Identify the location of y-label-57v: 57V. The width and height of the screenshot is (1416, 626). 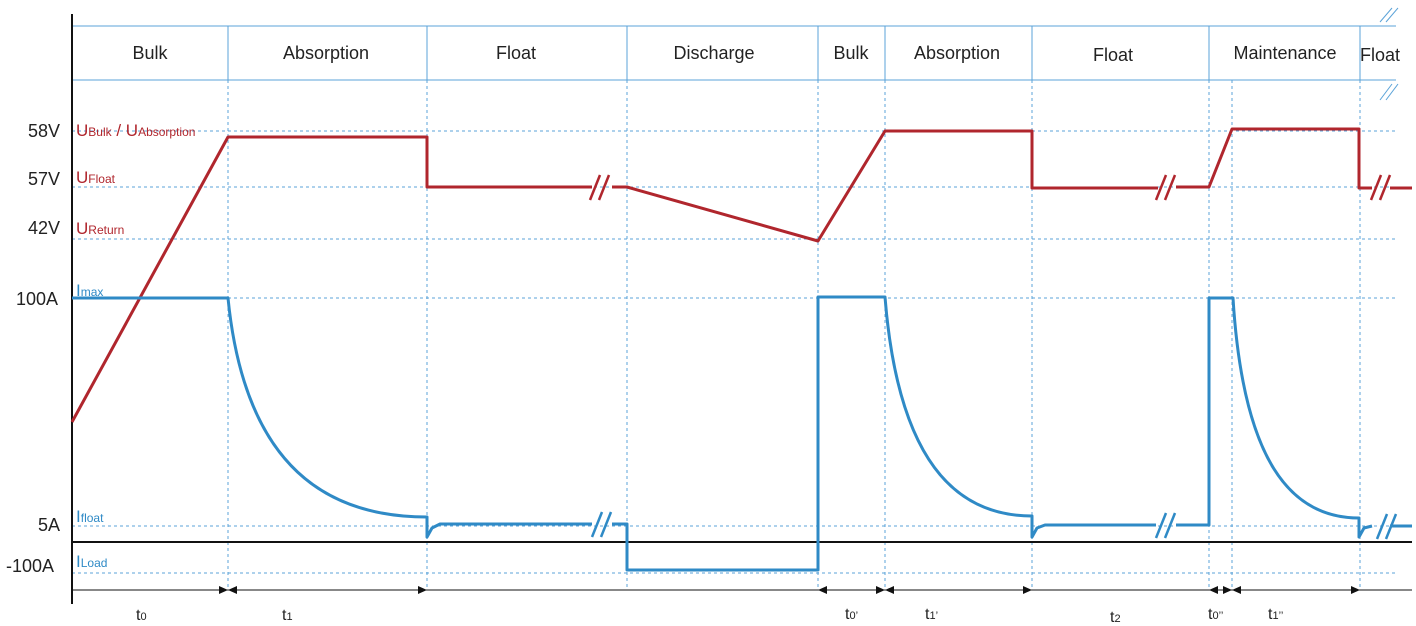
(44, 179).